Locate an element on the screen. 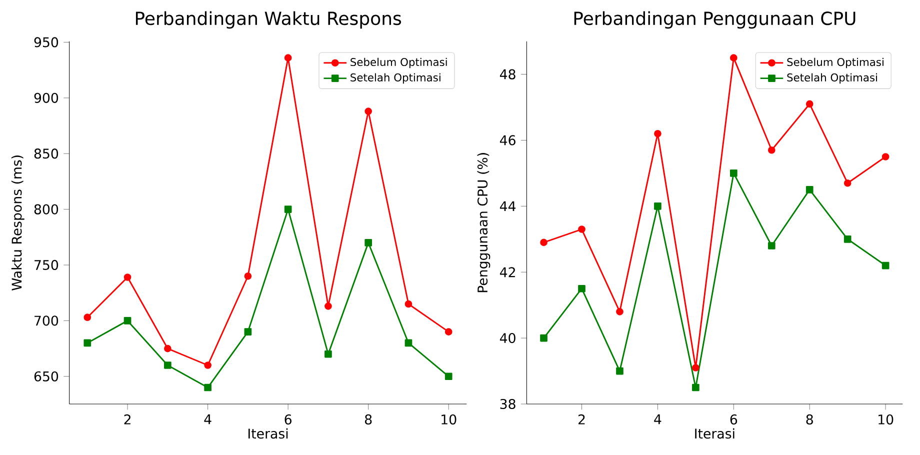 This screenshot has width=920, height=455. chart-title: Perbandingan Penggunaan CPU is located at coordinates (715, 20).